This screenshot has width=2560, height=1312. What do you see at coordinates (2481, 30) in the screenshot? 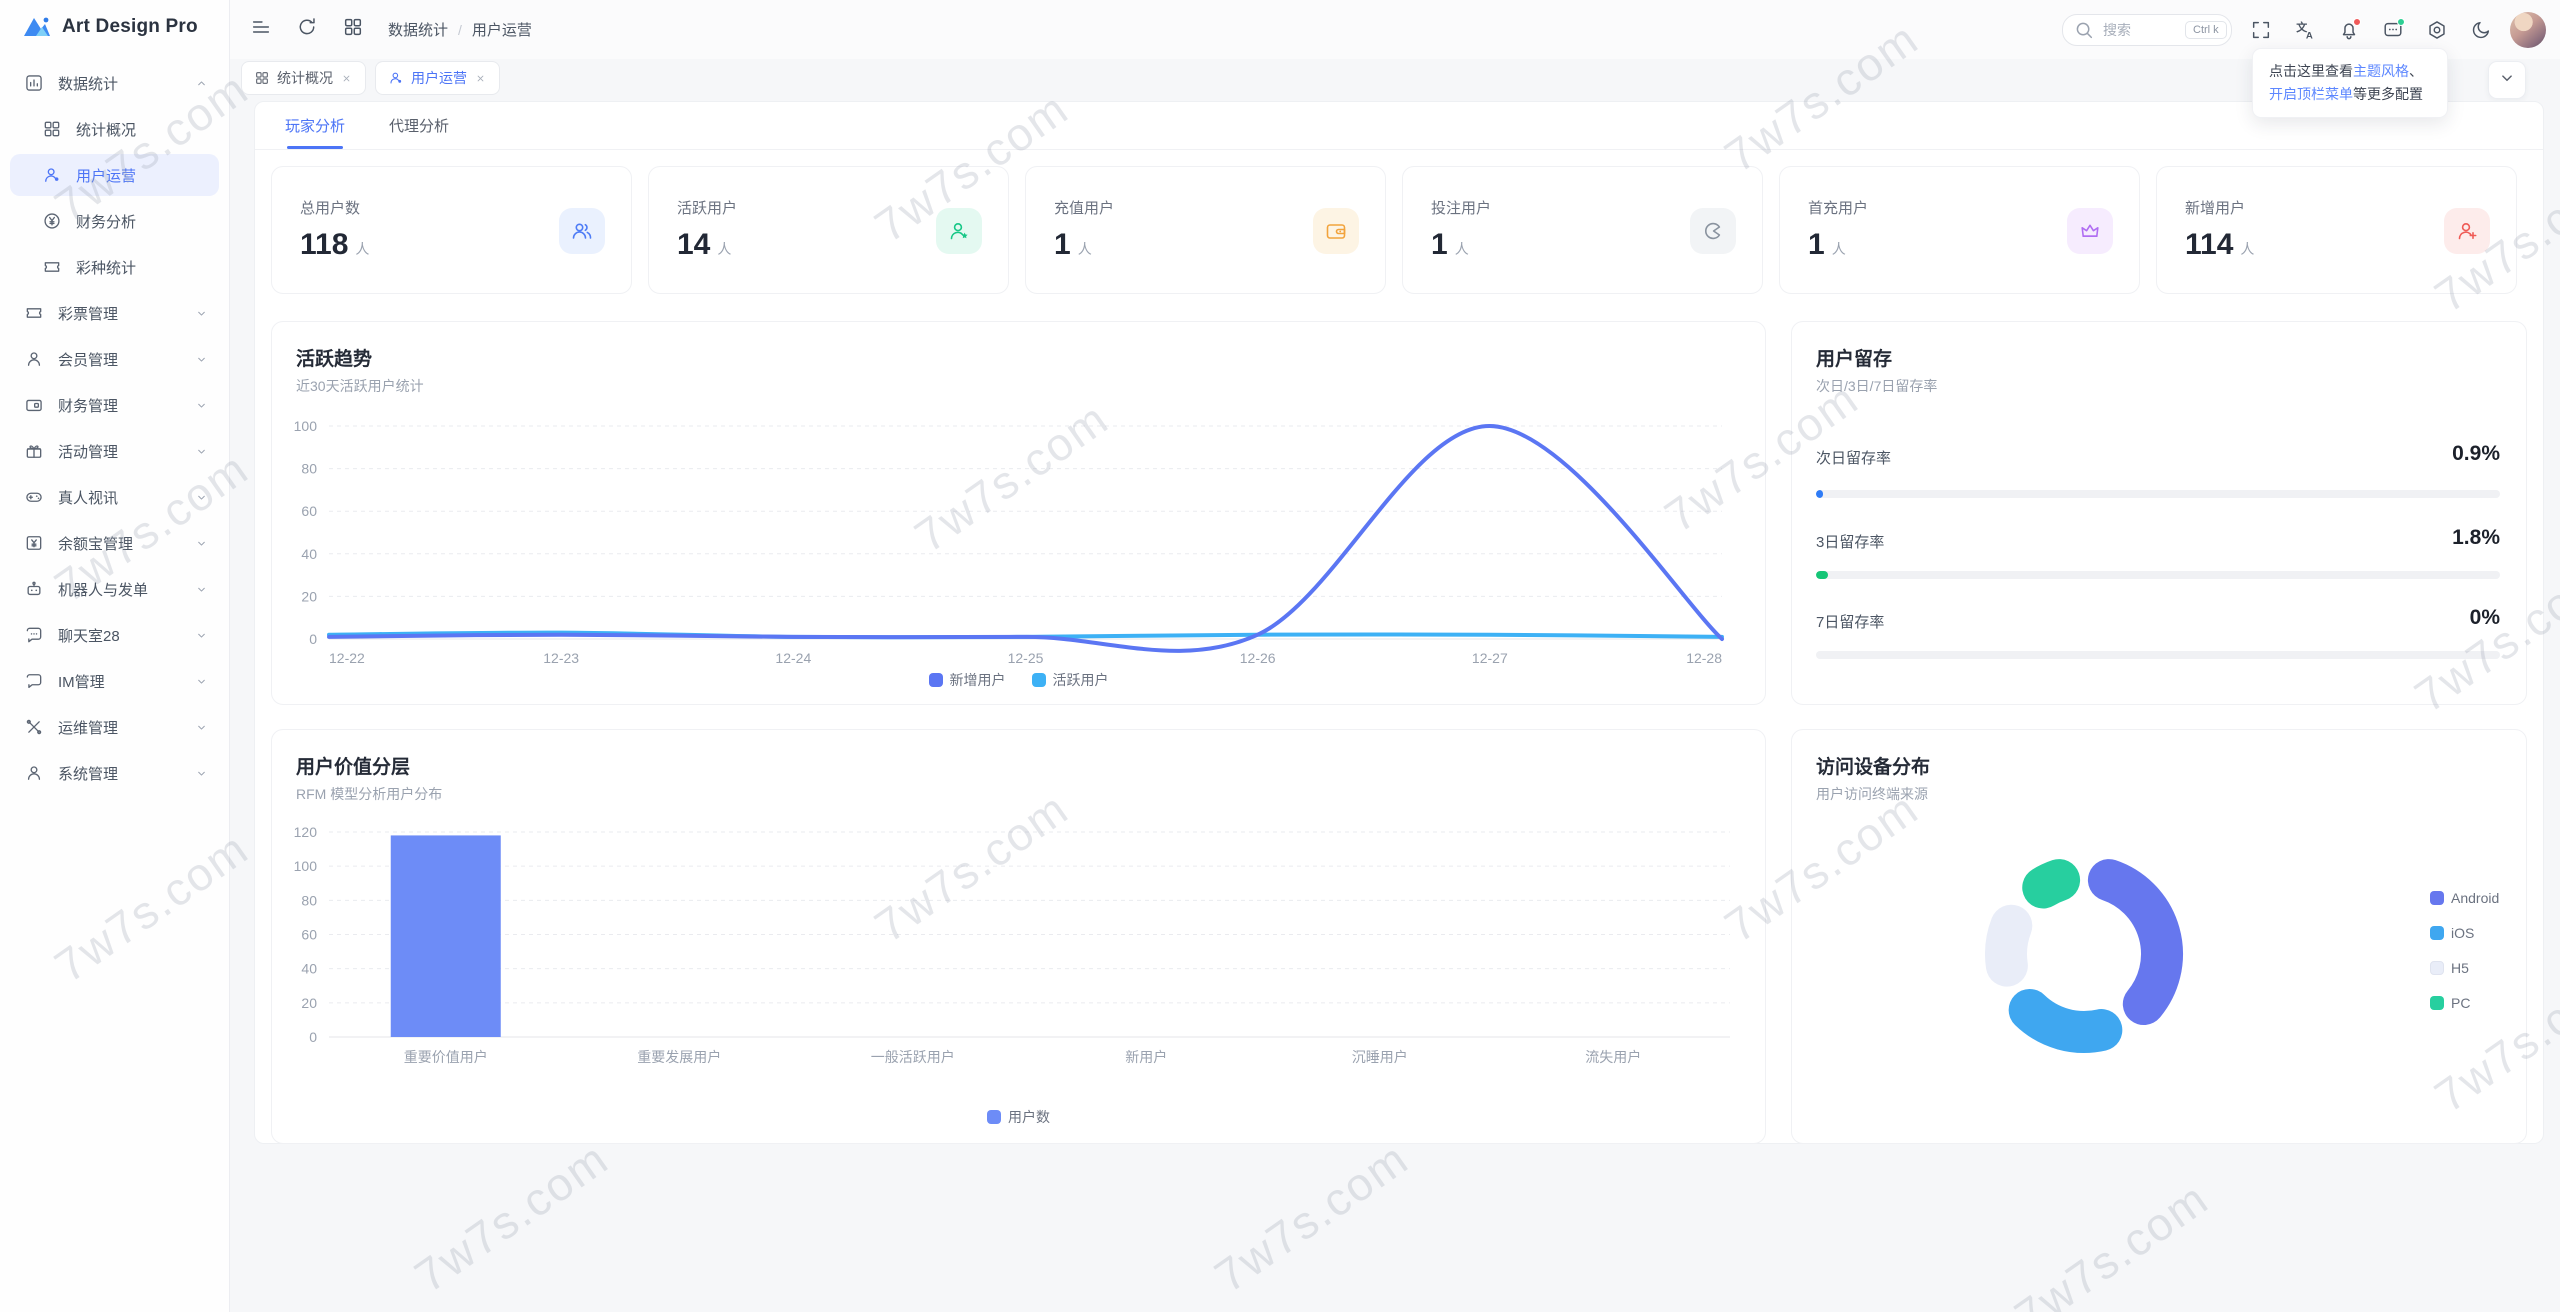
I see `moon-button` at bounding box center [2481, 30].